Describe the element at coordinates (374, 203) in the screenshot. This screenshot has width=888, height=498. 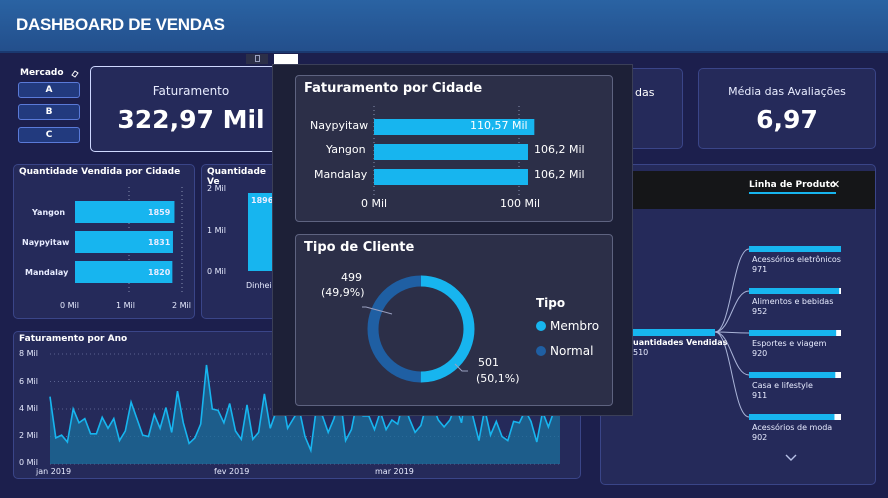
I see `fat-cidade-tick-0: 0 Mil` at that location.